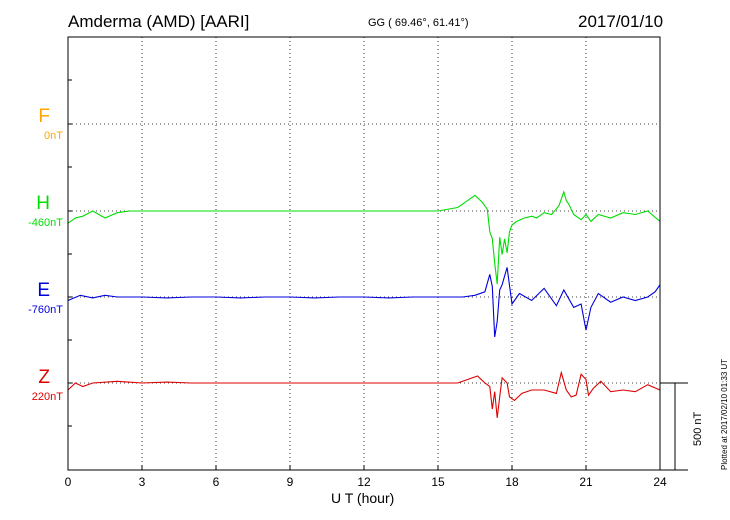 The image size is (730, 520). Describe the element at coordinates (44, 116) in the screenshot. I see `component-letter-f: F` at that location.